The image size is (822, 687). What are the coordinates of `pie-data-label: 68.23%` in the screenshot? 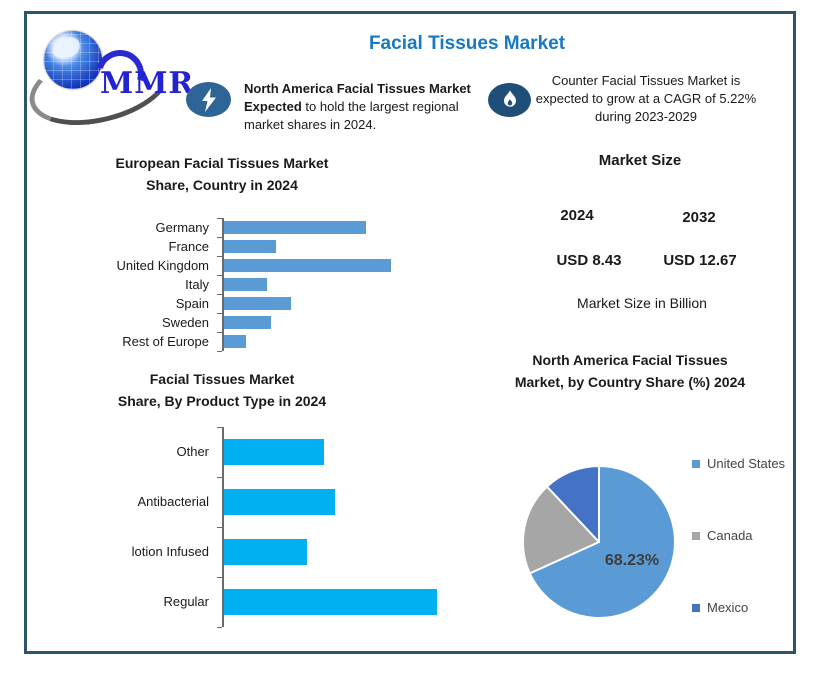 It's located at (632, 560).